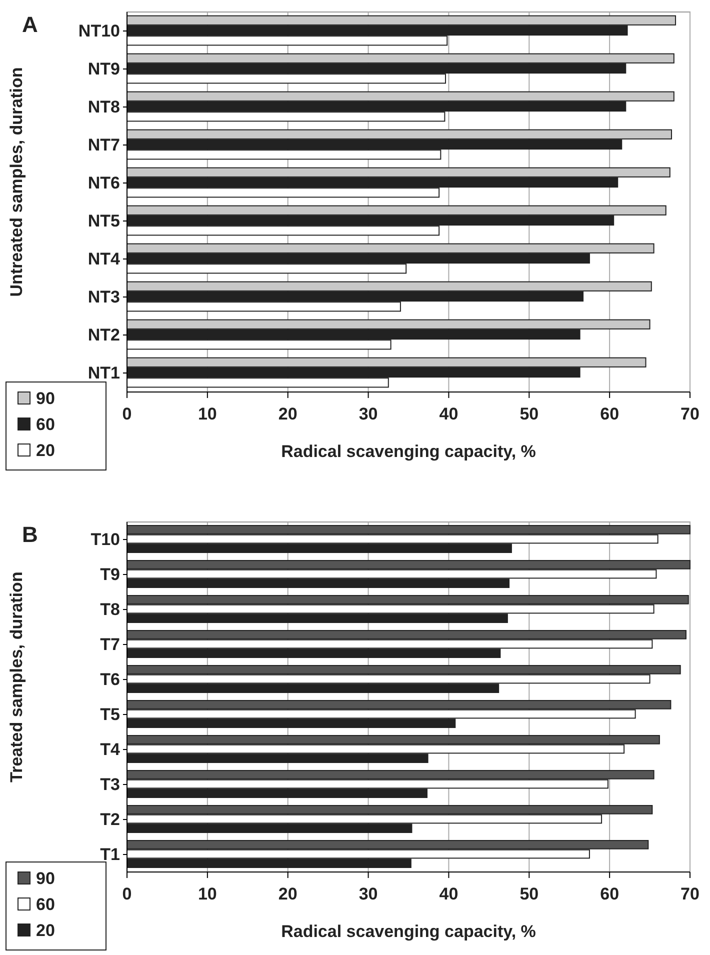 Image resolution: width=710 pixels, height=955 pixels. Describe the element at coordinates (104, 144) in the screenshot. I see `y-tick-label: NT7` at that location.